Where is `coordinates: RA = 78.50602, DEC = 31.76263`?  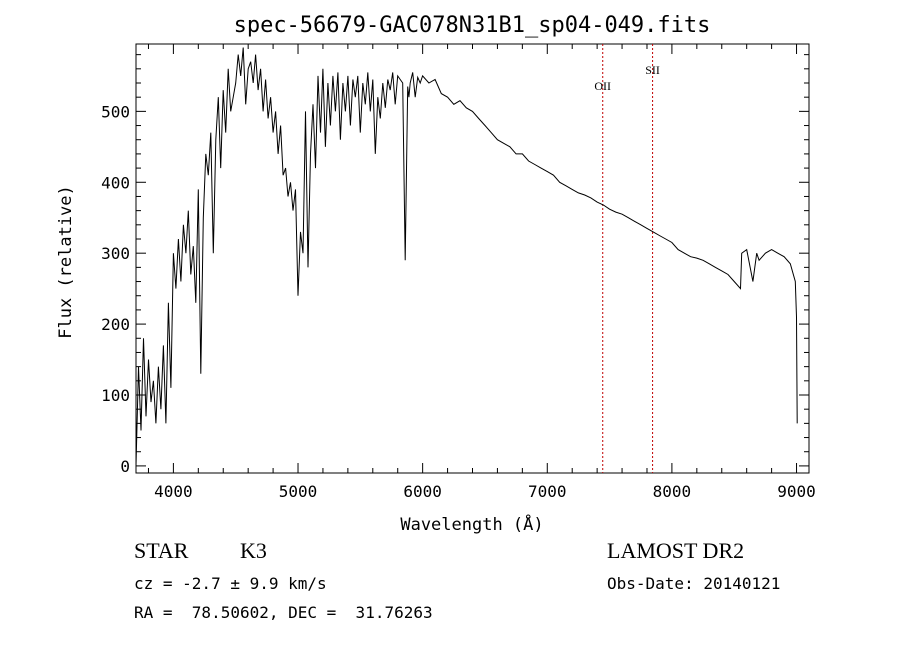
coordinates: RA = 78.50602, DEC = 31.76263 is located at coordinates (283, 612).